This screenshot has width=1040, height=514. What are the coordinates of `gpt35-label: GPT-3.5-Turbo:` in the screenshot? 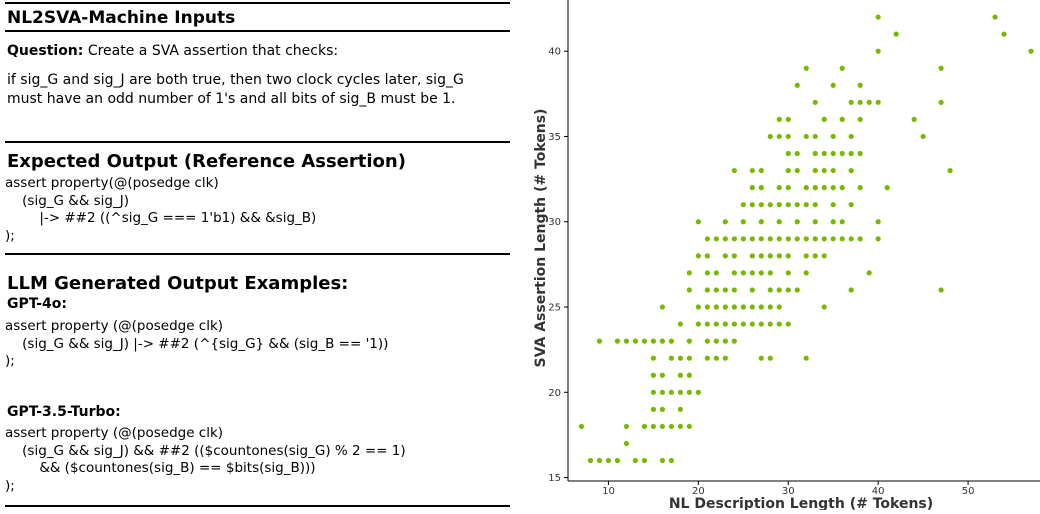 It's located at (64, 412).